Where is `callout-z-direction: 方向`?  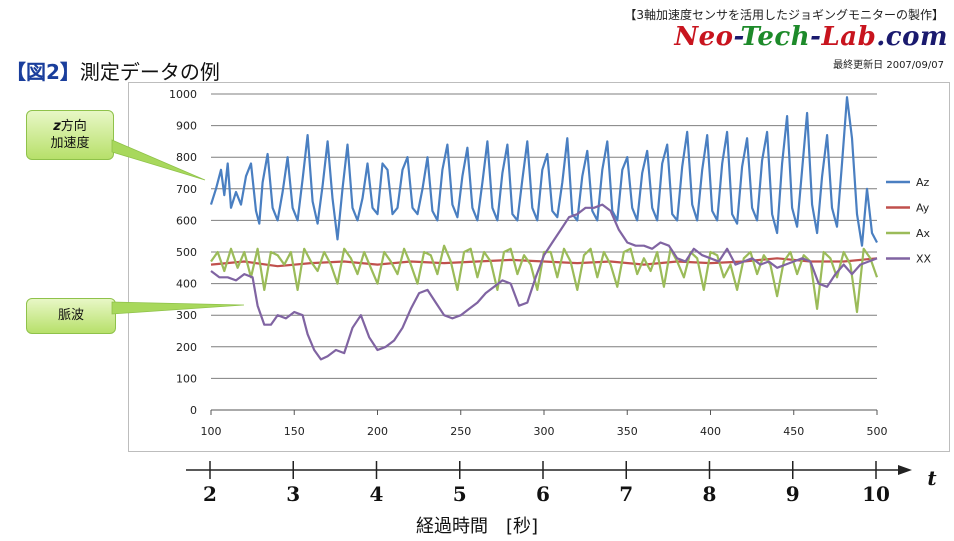 callout-z-direction: 方向 is located at coordinates (73, 126).